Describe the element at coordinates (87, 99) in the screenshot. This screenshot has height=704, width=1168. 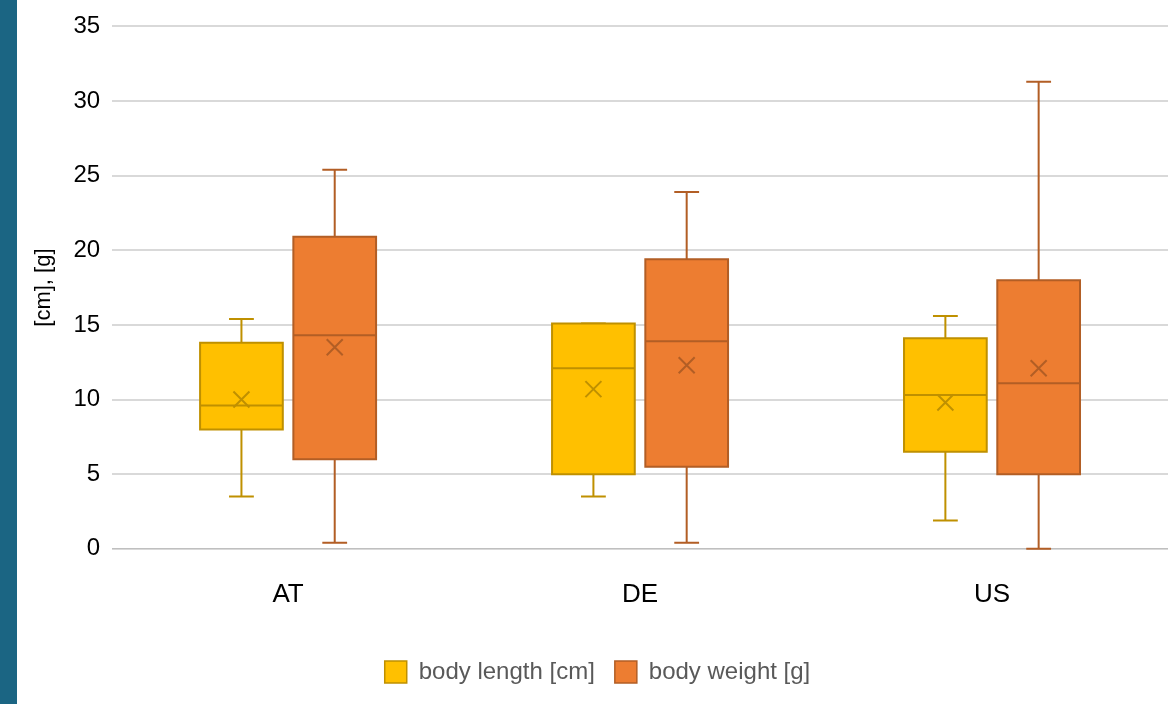
I see `y-tick-label: 30` at that location.